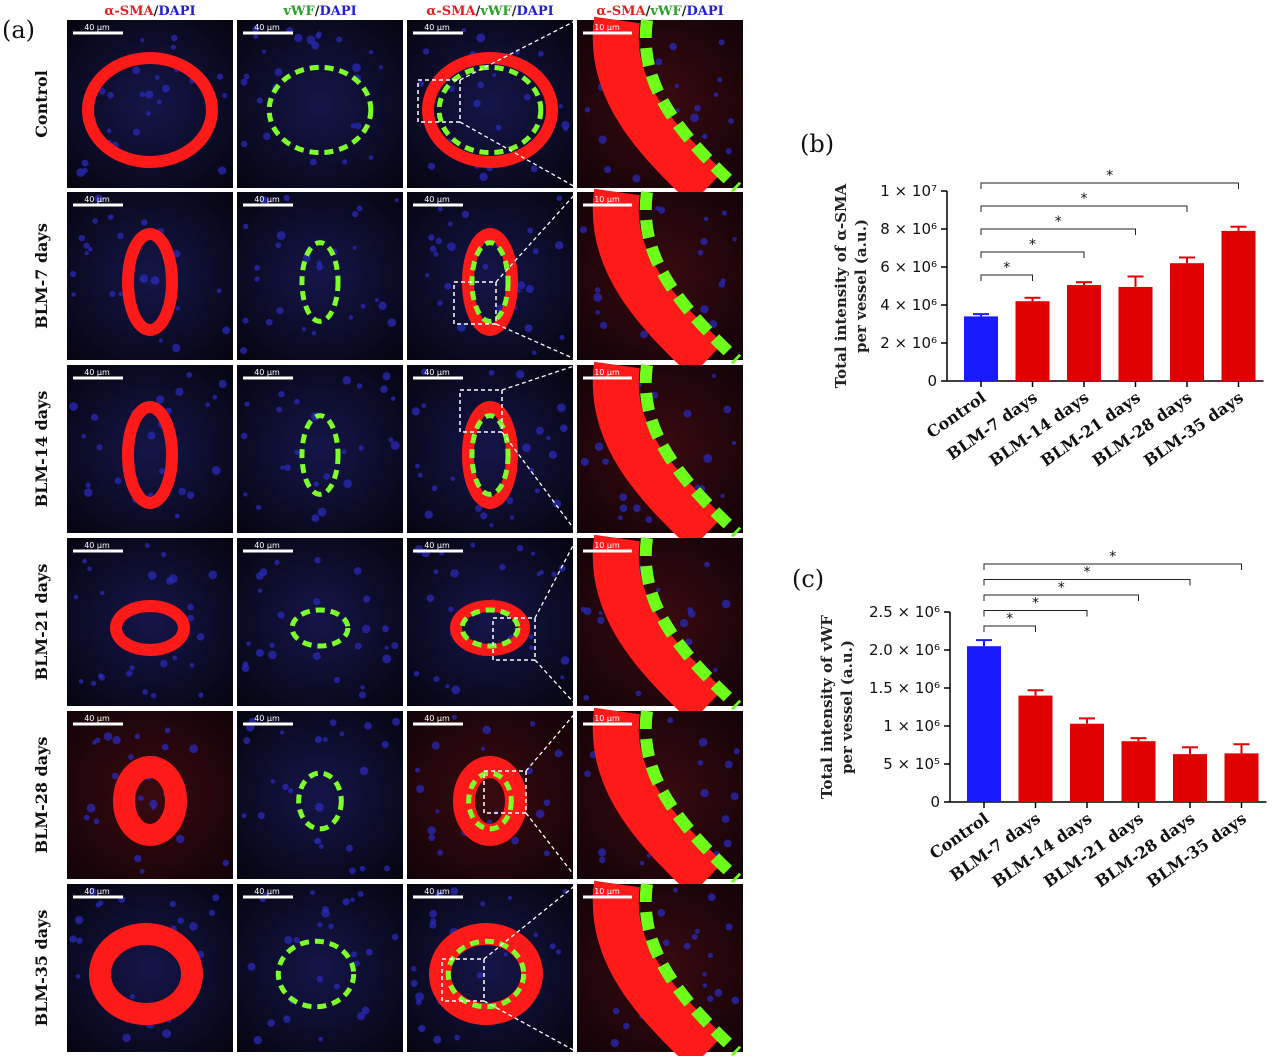 The image size is (1280, 1056). What do you see at coordinates (41, 276) in the screenshot?
I see `row-label: BLM-7 days` at bounding box center [41, 276].